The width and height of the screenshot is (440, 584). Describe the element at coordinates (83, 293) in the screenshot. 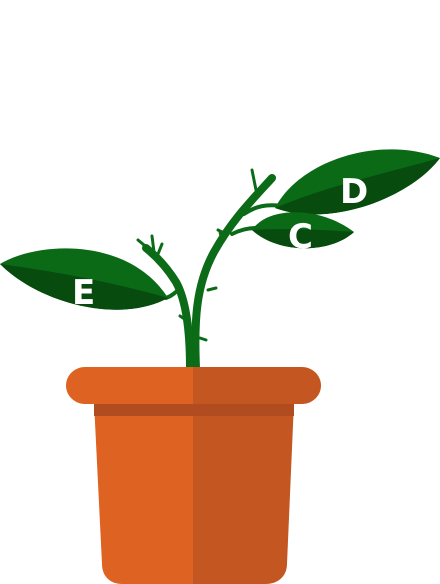

I see `leaf-e-label: E` at that location.